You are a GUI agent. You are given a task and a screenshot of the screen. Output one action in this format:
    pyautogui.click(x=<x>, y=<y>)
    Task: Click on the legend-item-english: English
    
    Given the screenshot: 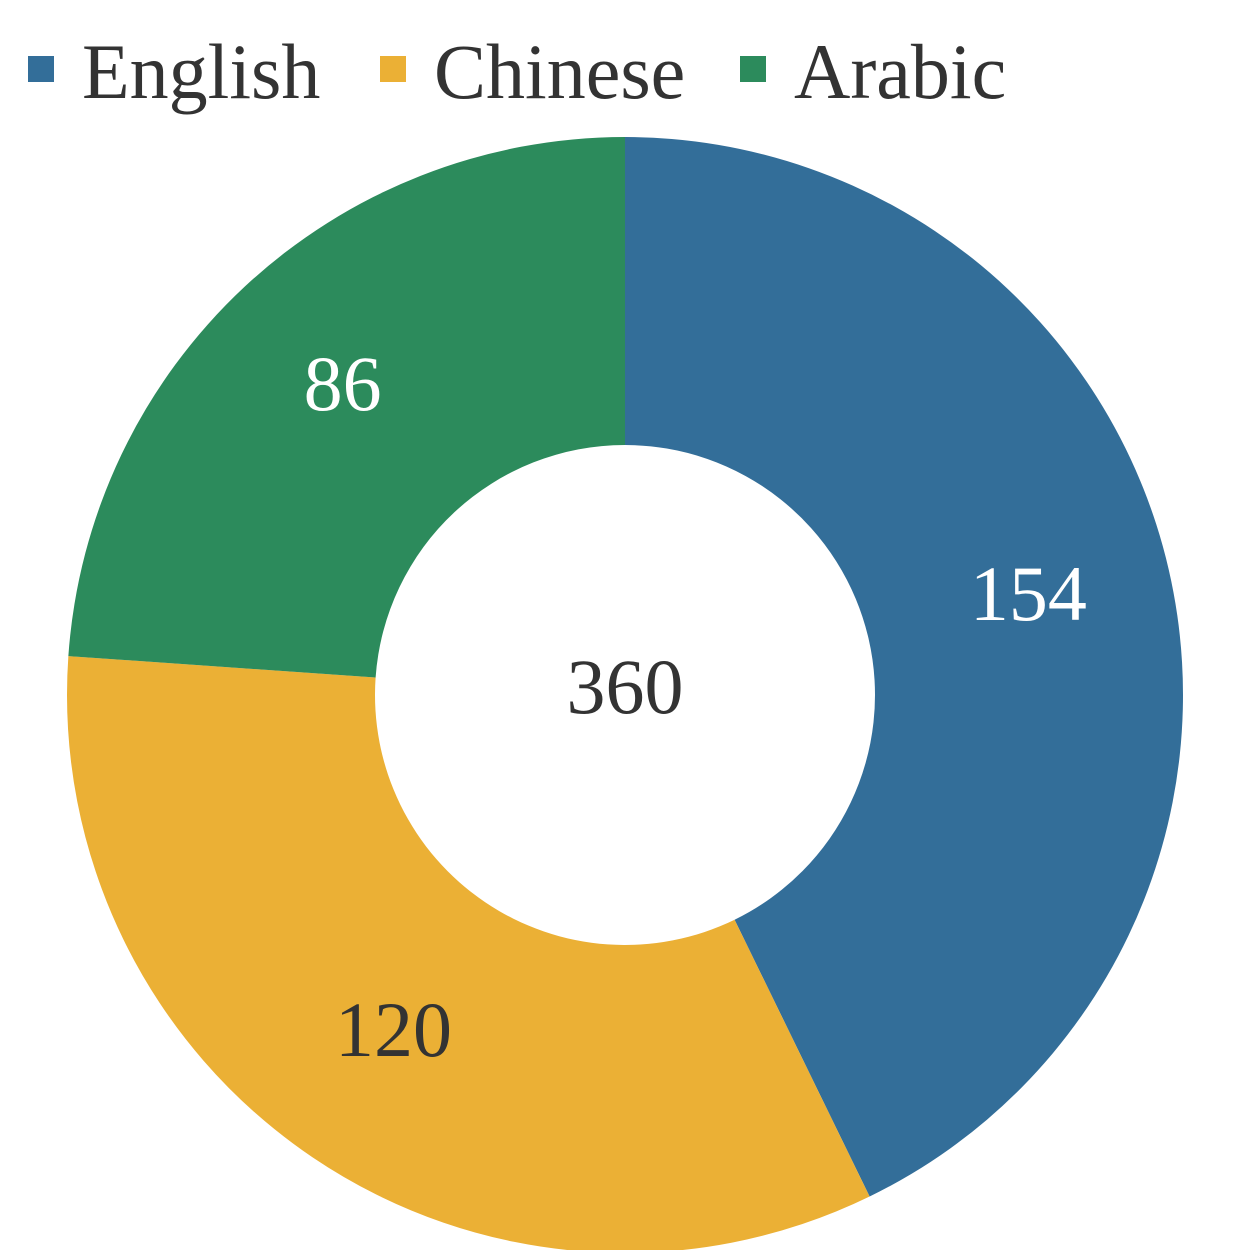 What is the action you would take?
    pyautogui.click(x=174, y=71)
    